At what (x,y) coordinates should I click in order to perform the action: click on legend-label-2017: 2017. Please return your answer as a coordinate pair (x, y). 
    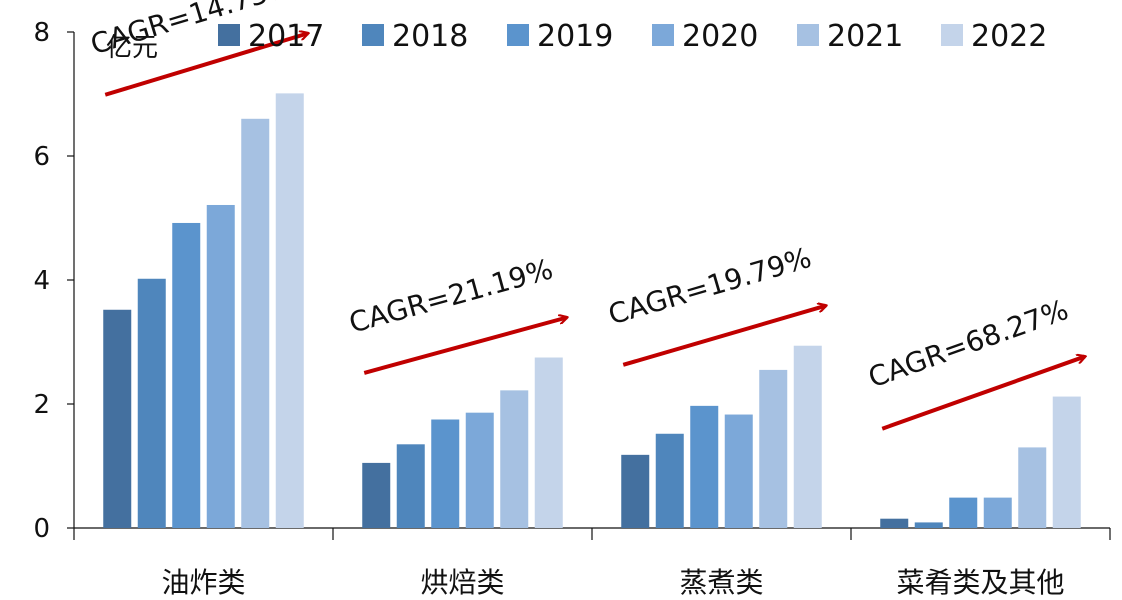
    Looking at the image, I should click on (286, 36).